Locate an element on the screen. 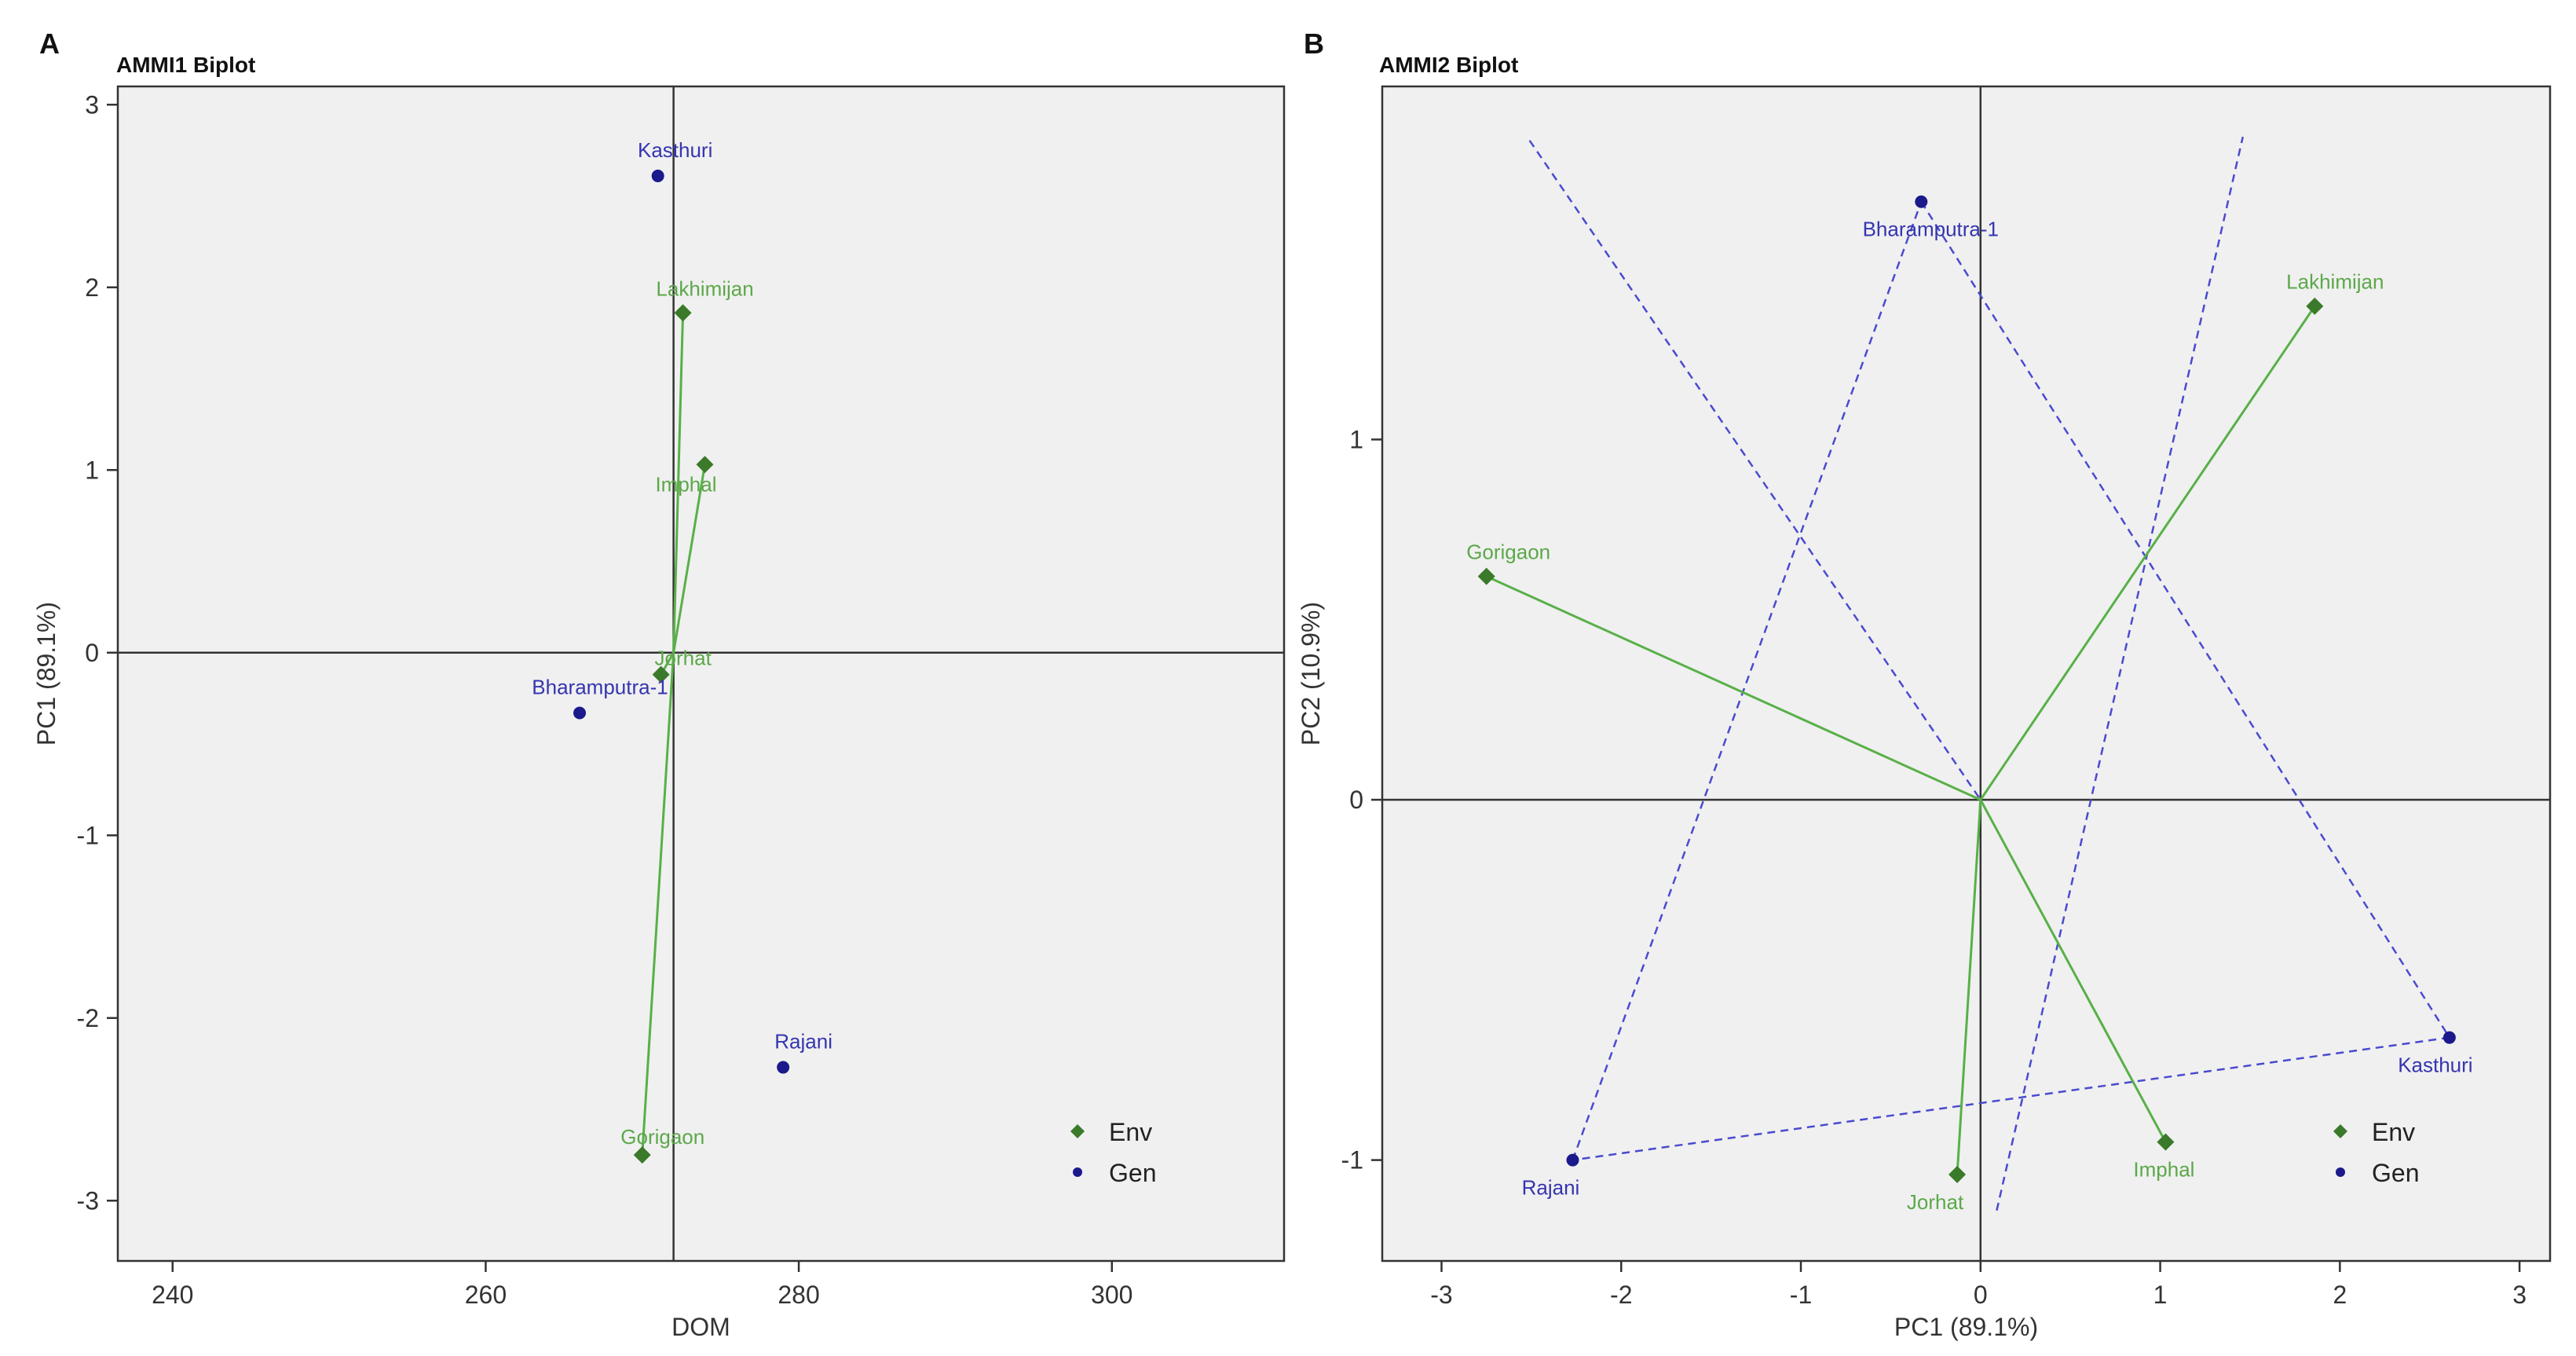  sector-line is located at coordinates (2120, 673).